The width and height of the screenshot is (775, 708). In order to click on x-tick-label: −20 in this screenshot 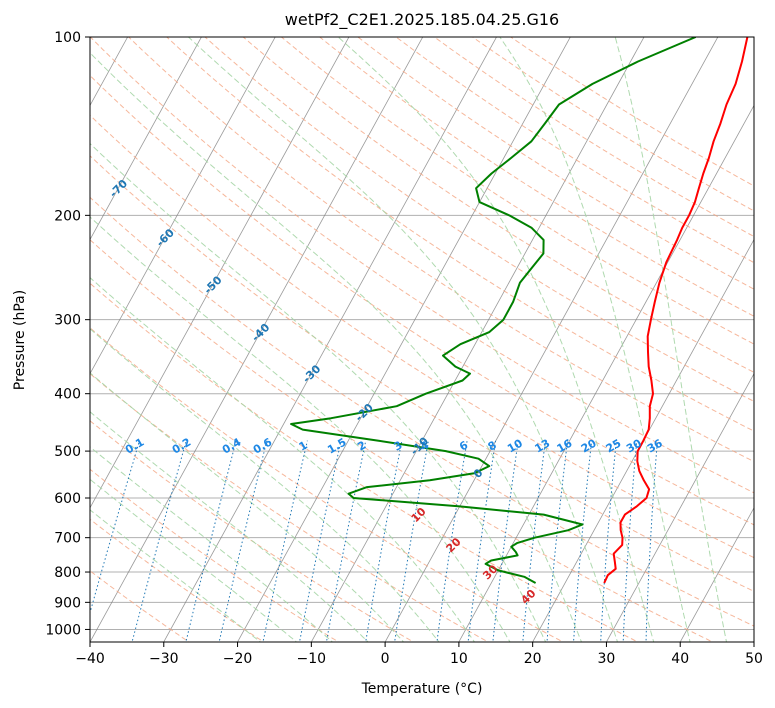, I will do `click(238, 659)`.